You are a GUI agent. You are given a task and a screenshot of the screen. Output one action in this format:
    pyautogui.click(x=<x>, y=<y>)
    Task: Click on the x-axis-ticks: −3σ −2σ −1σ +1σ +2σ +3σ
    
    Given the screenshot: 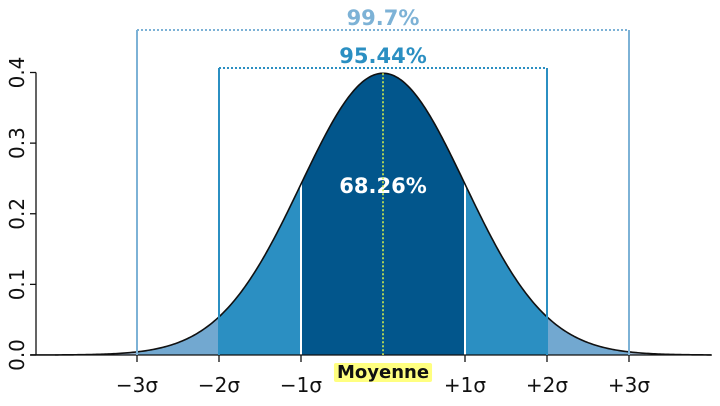 What is the action you would take?
    pyautogui.click(x=383, y=376)
    